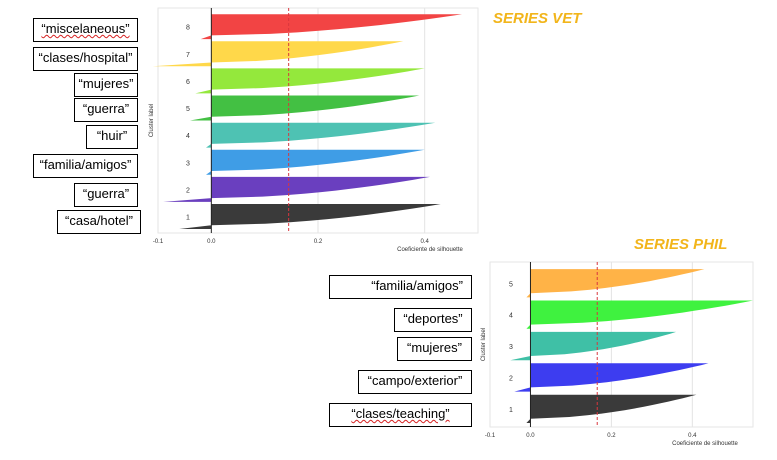  I want to click on cluster-label-text: “huir”, so click(112, 135).